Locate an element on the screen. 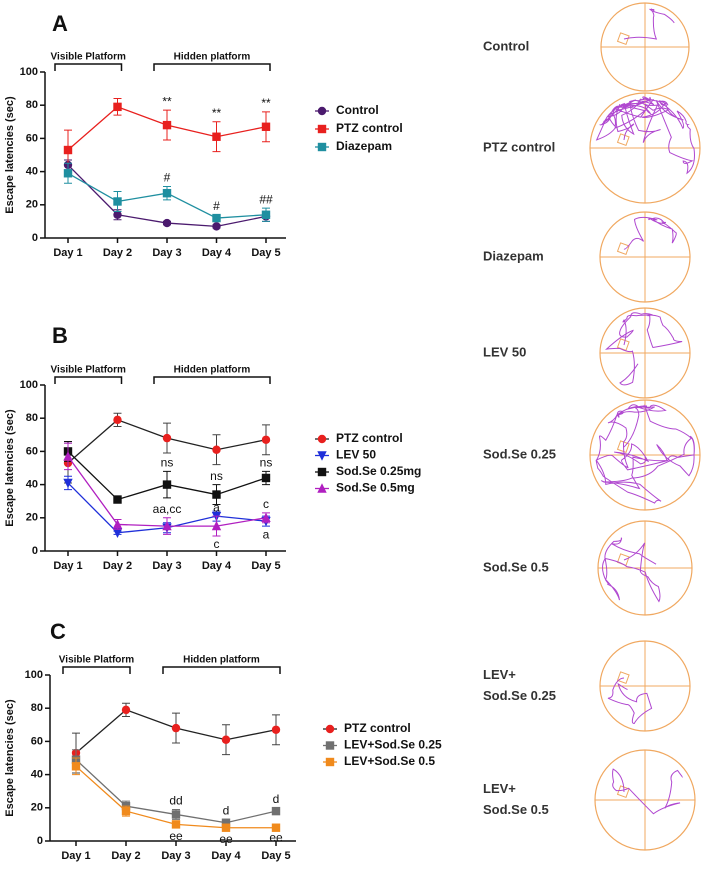 Image resolution: width=703 pixels, height=881 pixels. annotation: ns is located at coordinates (167, 462).